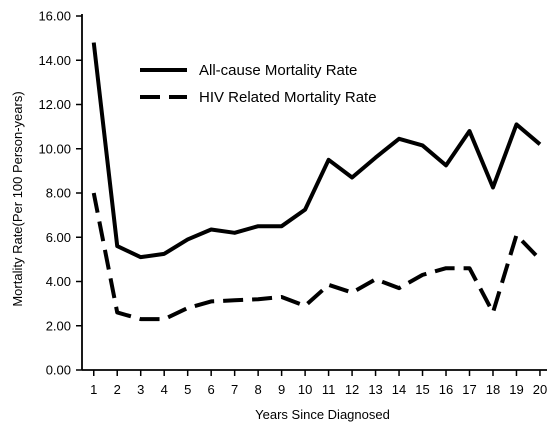  What do you see at coordinates (322, 414) in the screenshot?
I see `x-axis-title: Years Since Diagnosed` at bounding box center [322, 414].